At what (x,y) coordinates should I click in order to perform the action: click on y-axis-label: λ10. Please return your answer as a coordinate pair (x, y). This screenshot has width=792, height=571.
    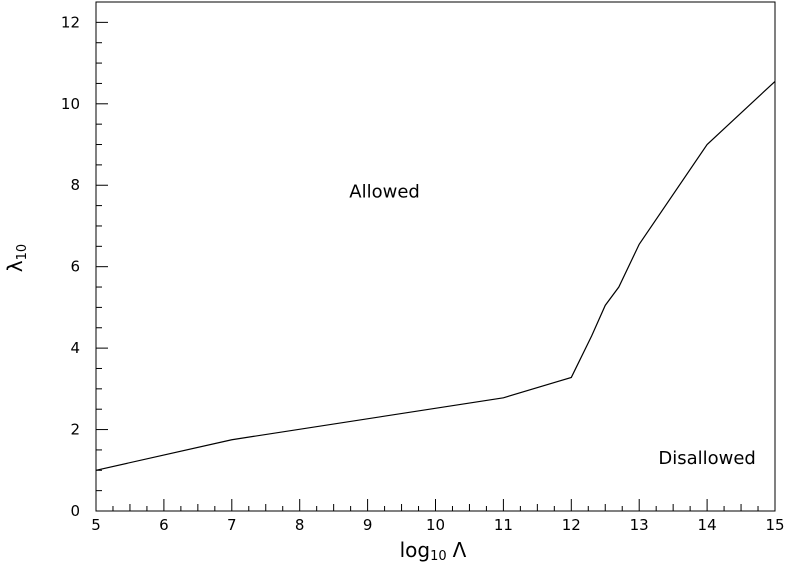
    Looking at the image, I should click on (16, 258).